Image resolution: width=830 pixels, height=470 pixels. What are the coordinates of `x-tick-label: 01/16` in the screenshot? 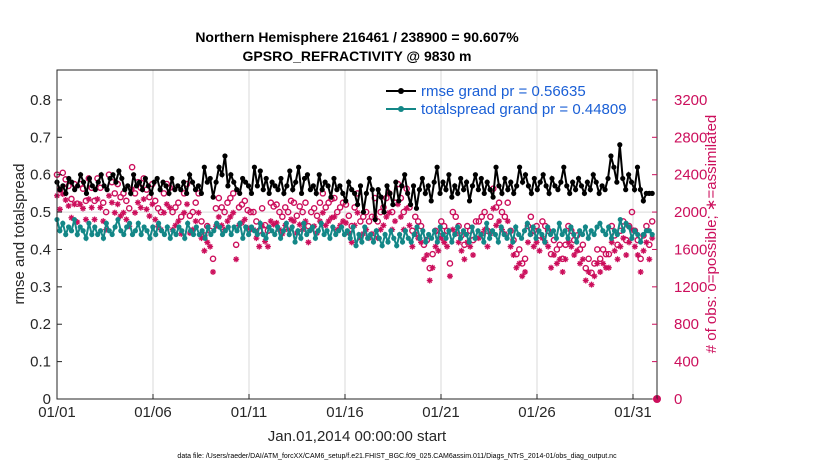 It's located at (345, 412).